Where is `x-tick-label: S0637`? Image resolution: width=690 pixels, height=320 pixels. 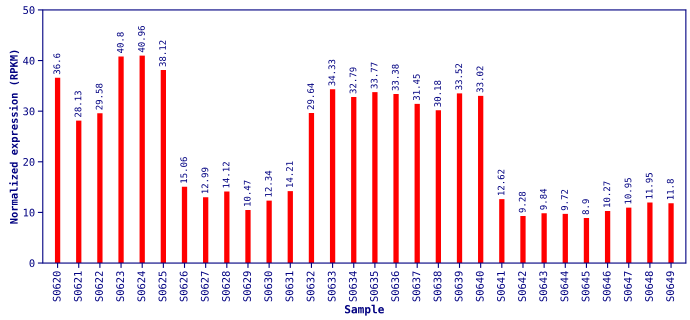
x-tick-label: S0637 is located at coordinates (416, 286).